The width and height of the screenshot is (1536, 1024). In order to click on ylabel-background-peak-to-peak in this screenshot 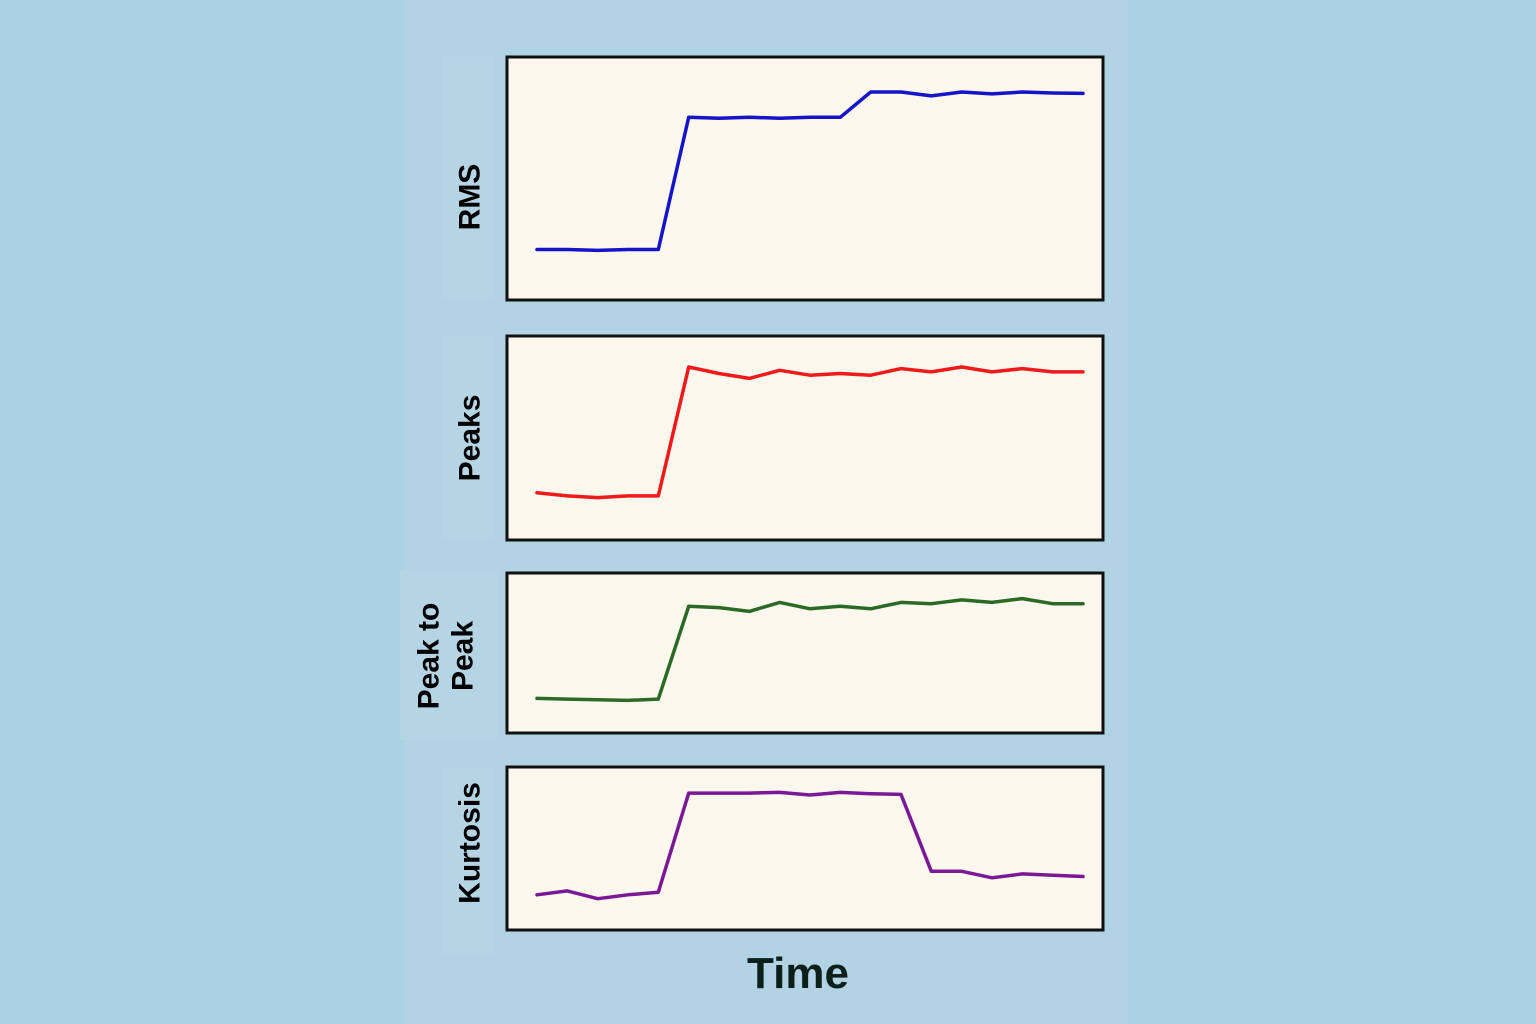, I will do `click(449, 655)`.